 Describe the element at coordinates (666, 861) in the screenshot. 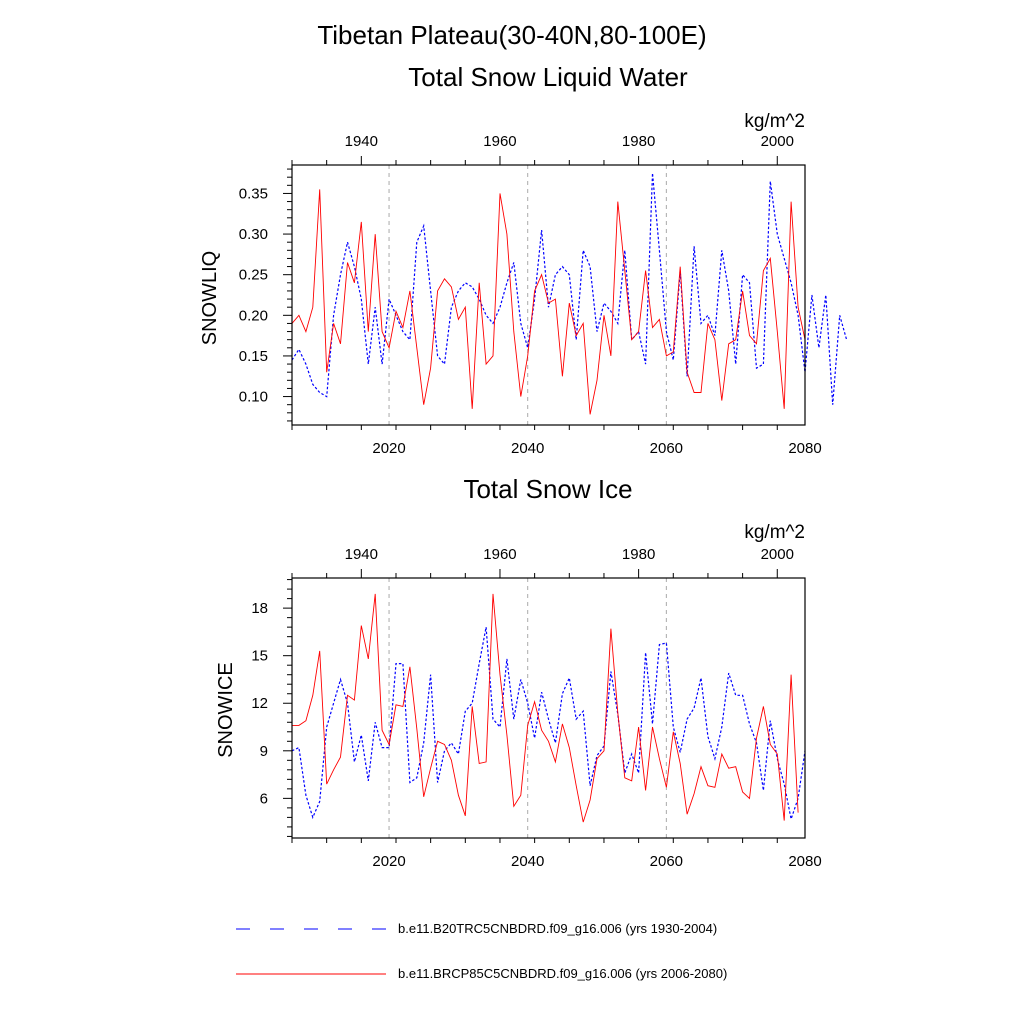

I see `snowice-bottom-tick-label-2060: 2060` at that location.